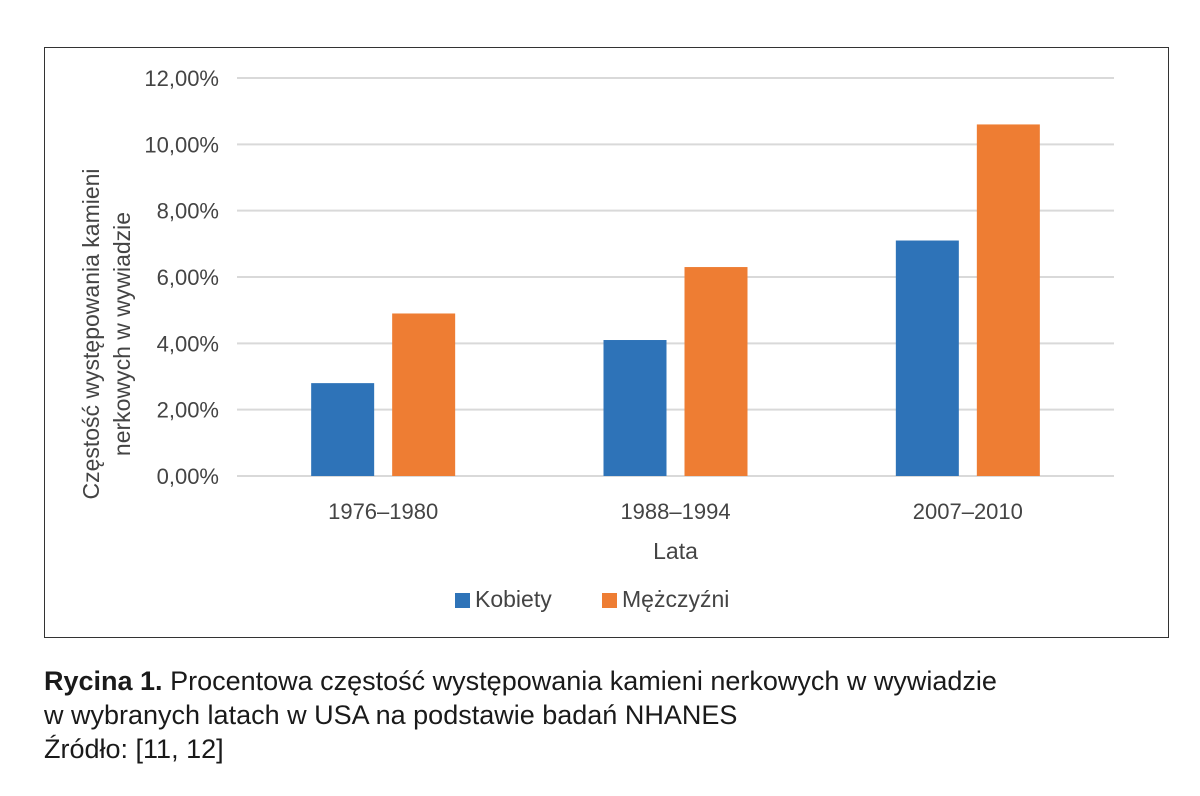 Image resolution: width=1200 pixels, height=796 pixels. What do you see at coordinates (188, 211) in the screenshot?
I see `y-tick-label: 8,00%` at bounding box center [188, 211].